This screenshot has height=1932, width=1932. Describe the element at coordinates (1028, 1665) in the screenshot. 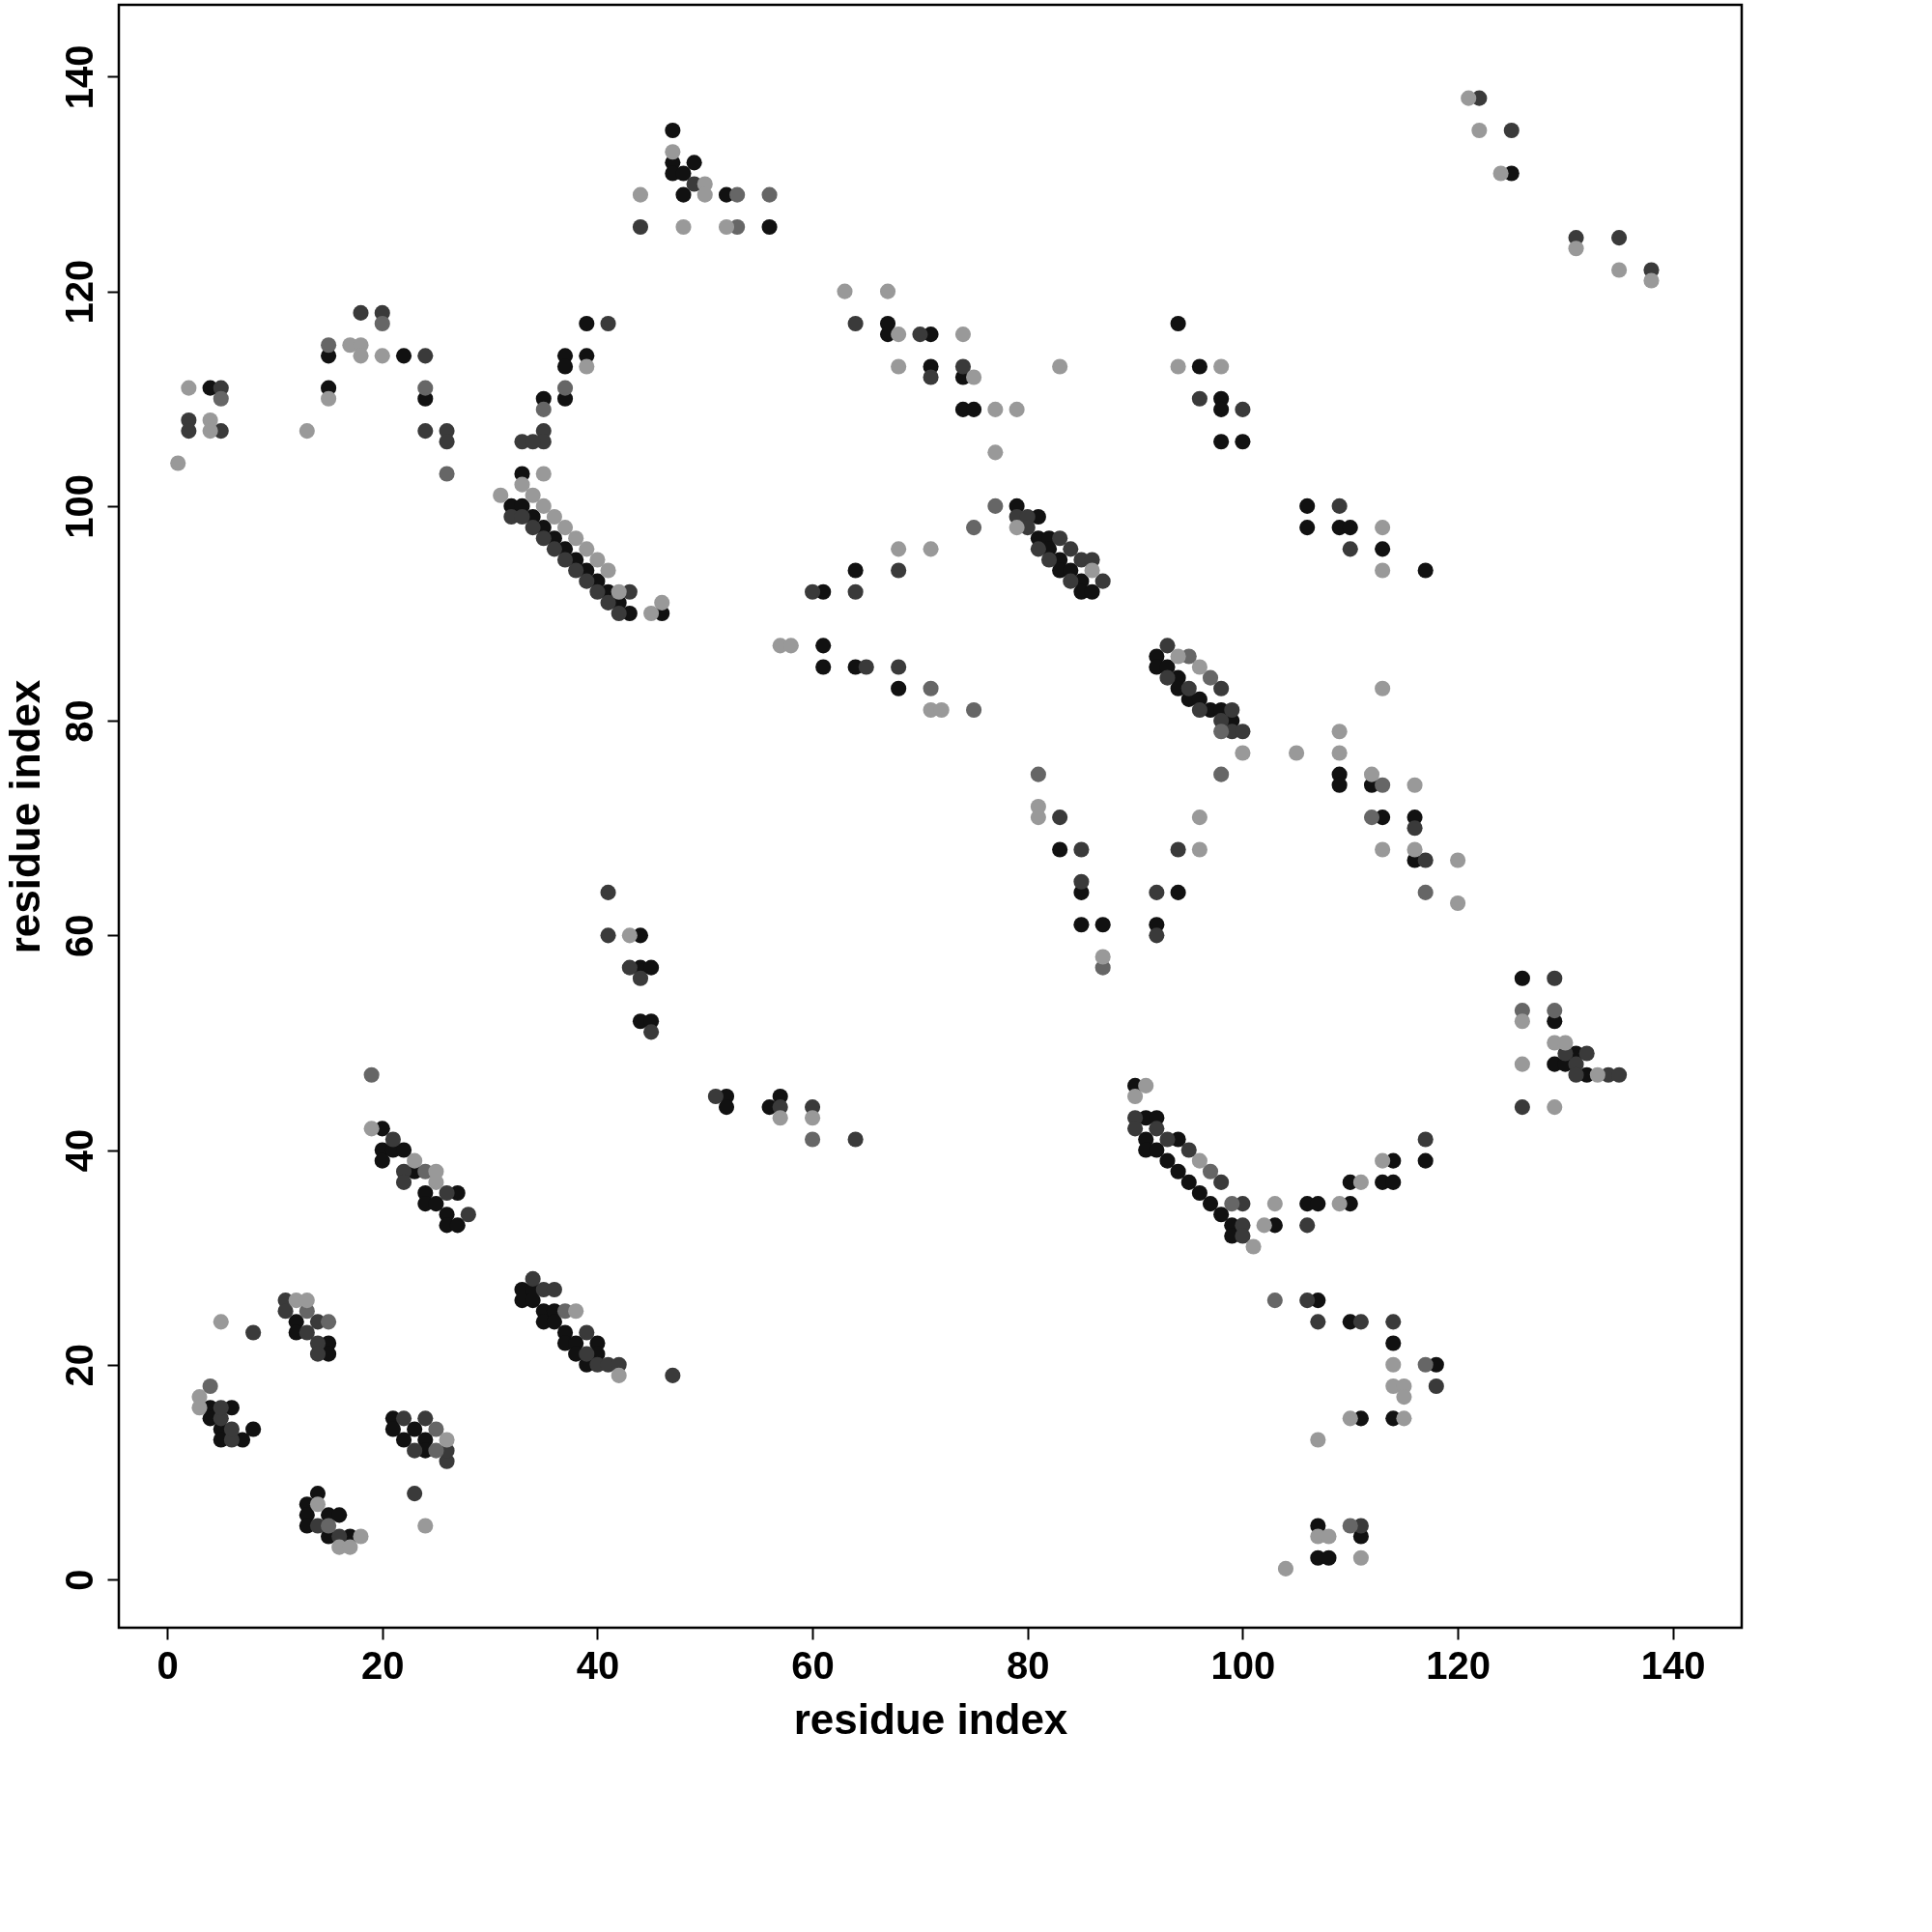

I see `x-tick-label: 80` at that location.